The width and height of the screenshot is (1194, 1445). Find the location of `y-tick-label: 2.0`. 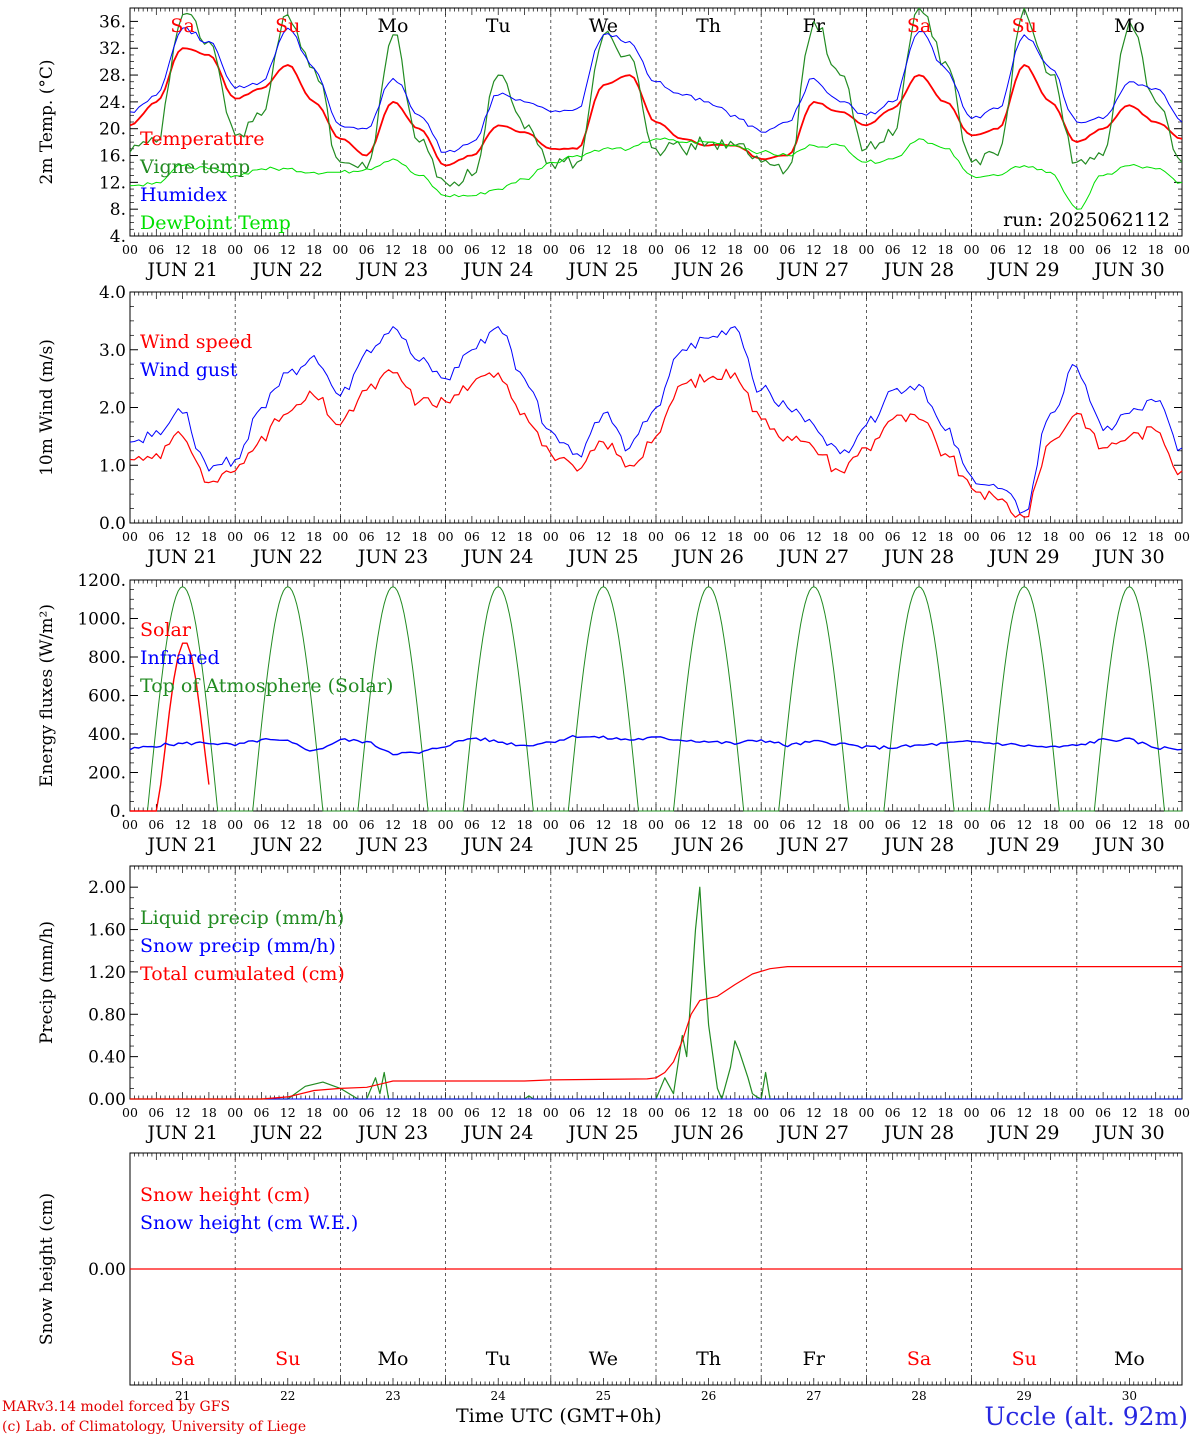

y-tick-label: 2.0 is located at coordinates (112, 409).